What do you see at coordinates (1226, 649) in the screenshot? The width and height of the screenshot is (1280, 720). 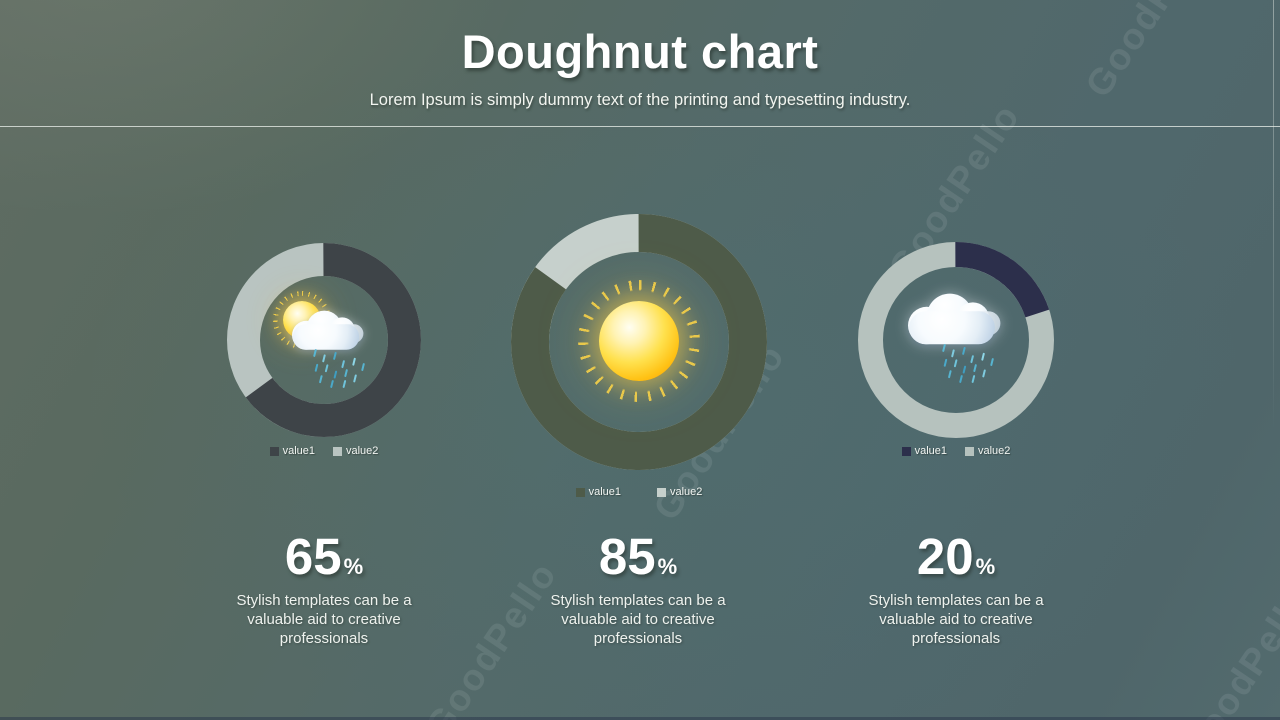 I see `watermark-text: GoodPello` at bounding box center [1226, 649].